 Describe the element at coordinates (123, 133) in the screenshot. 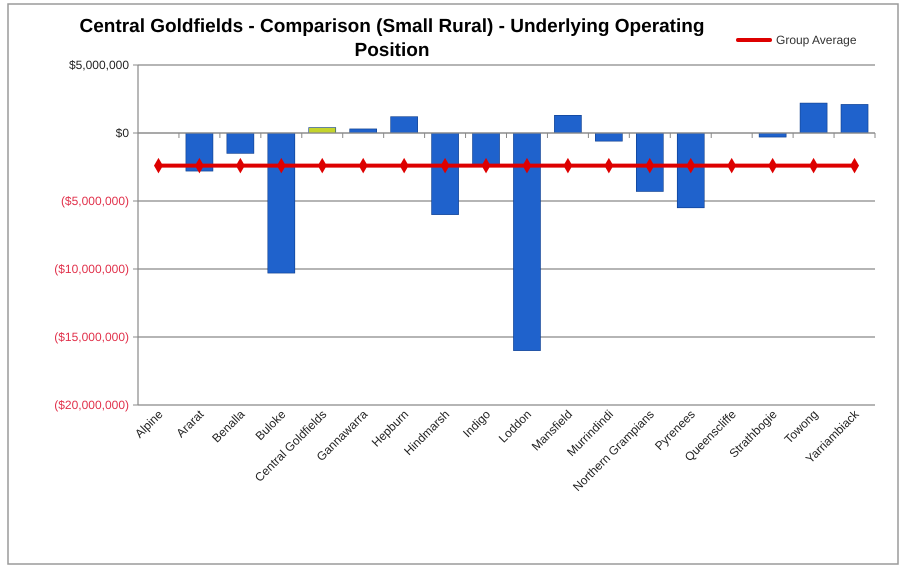

I see `y-tick-label: $0` at that location.